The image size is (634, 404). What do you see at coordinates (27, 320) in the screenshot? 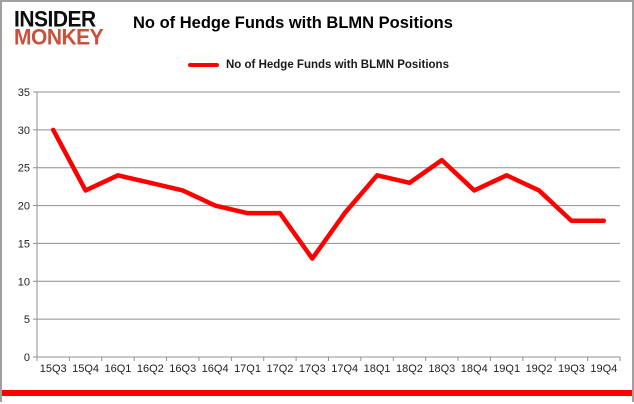
I see `y-tick-label: 5` at bounding box center [27, 320].